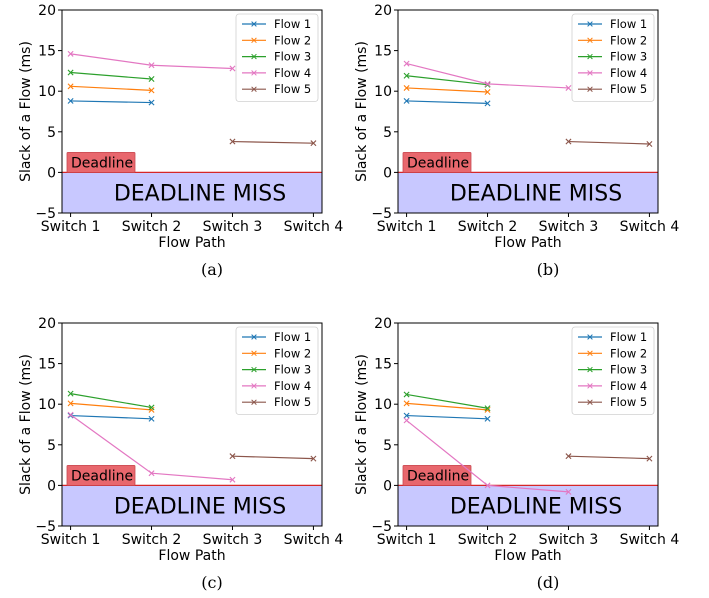 This screenshot has width=709, height=598. Describe the element at coordinates (387, 446) in the screenshot. I see `y-tick-label-2: 5` at that location.